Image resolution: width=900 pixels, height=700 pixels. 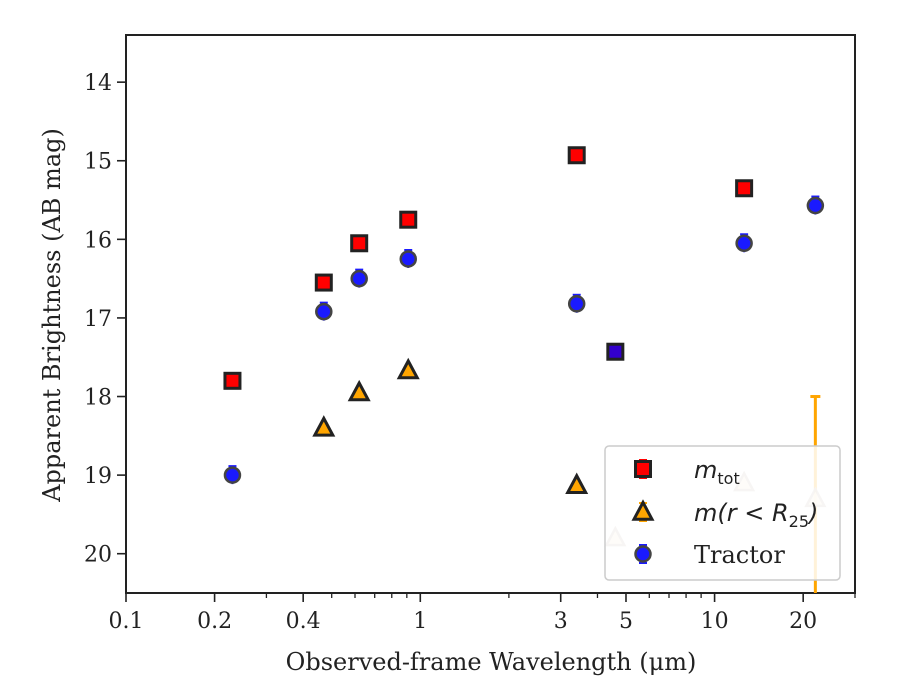 I want to click on x-tick-label: 3, so click(x=561, y=621).